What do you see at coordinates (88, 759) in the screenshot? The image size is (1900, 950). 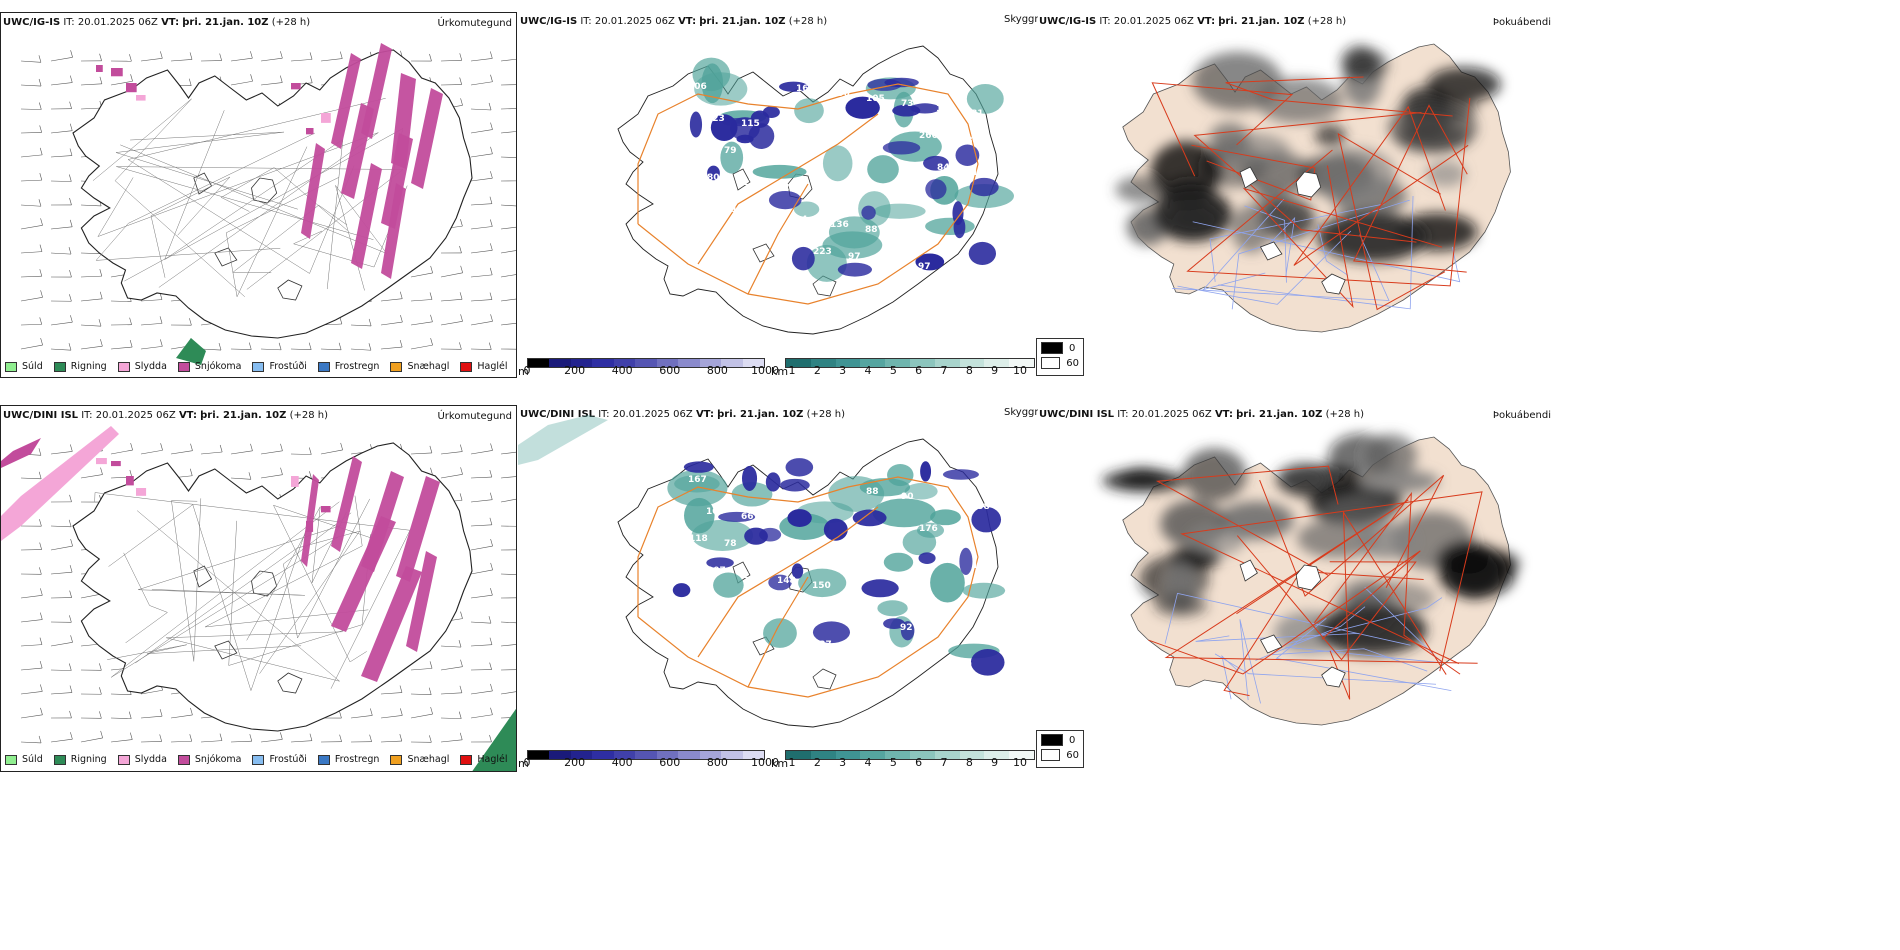 I see `legend-label: Rigning` at bounding box center [88, 759].